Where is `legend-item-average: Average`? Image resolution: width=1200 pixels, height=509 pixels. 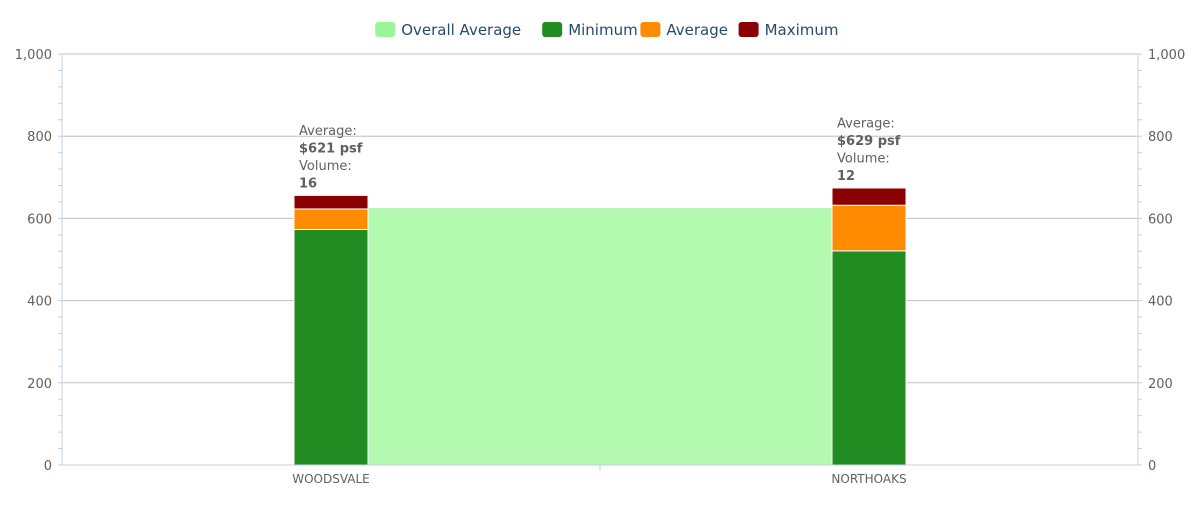
legend-item-average: Average is located at coordinates (684, 30).